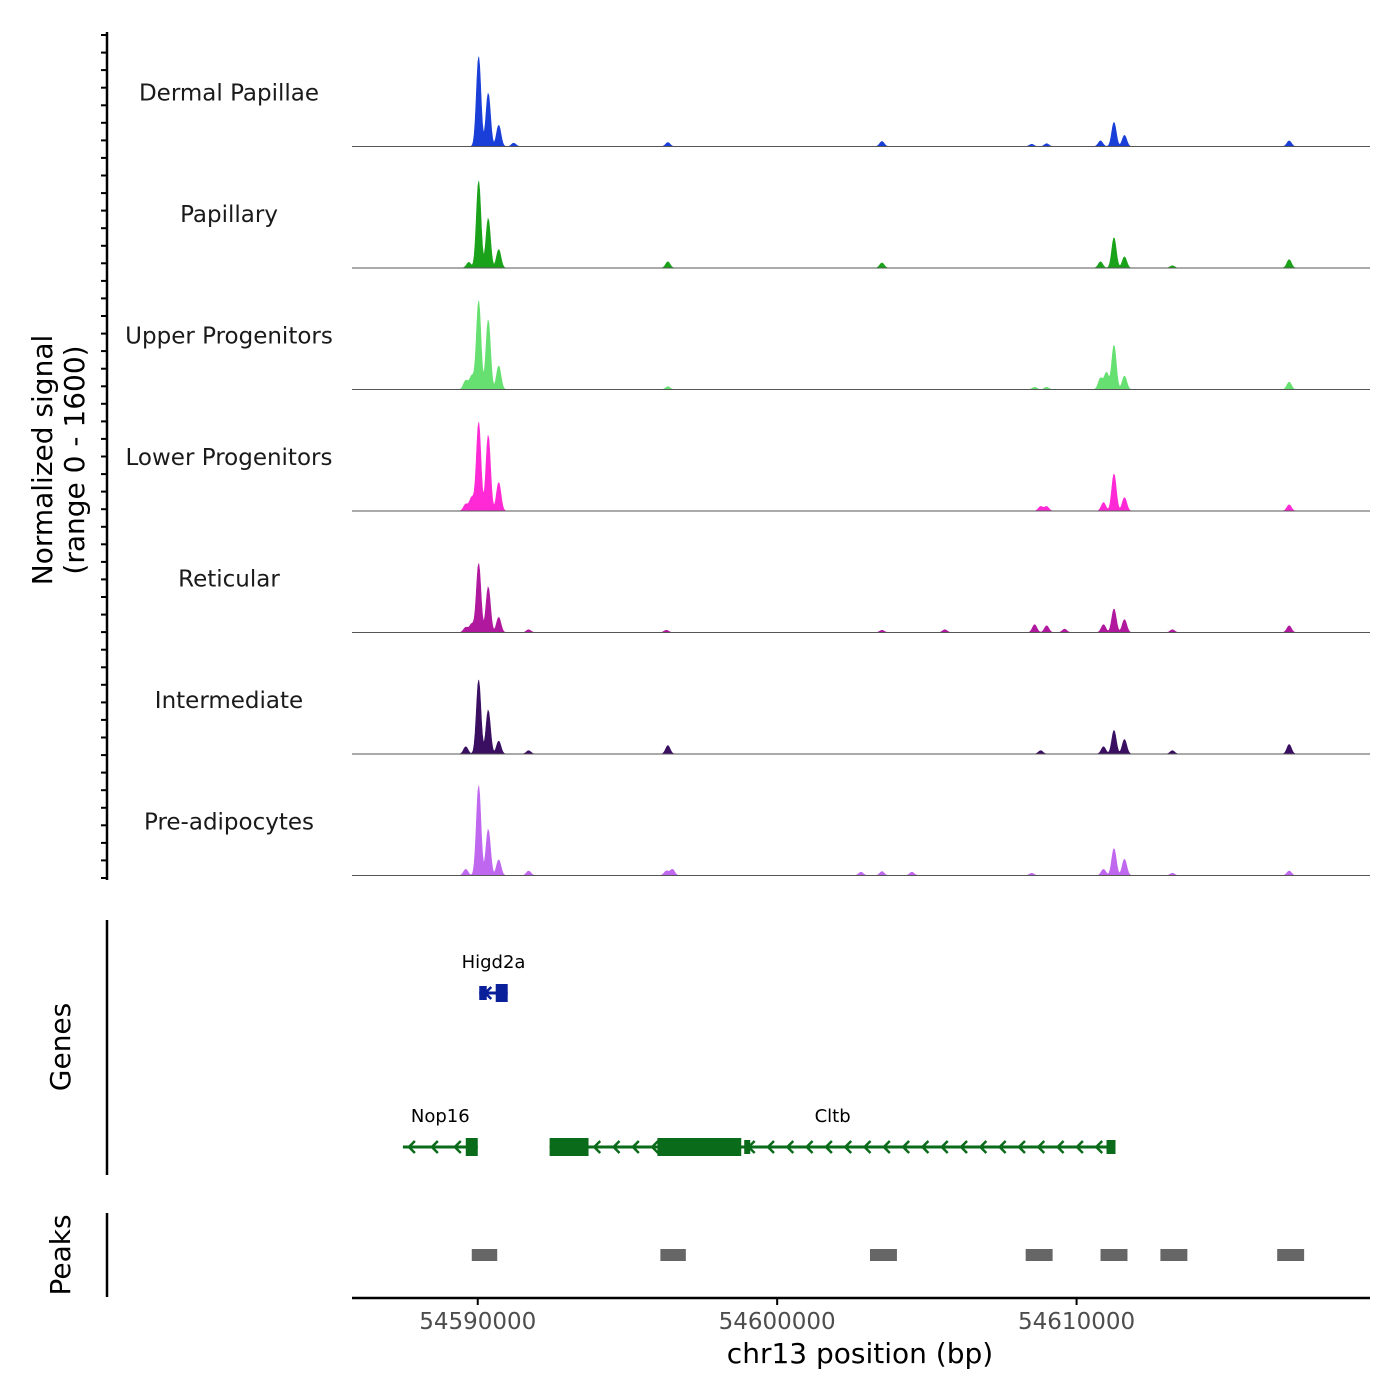 The width and height of the screenshot is (1400, 1400). I want to click on y-axis-title-line1: Normalized signal, so click(42, 460).